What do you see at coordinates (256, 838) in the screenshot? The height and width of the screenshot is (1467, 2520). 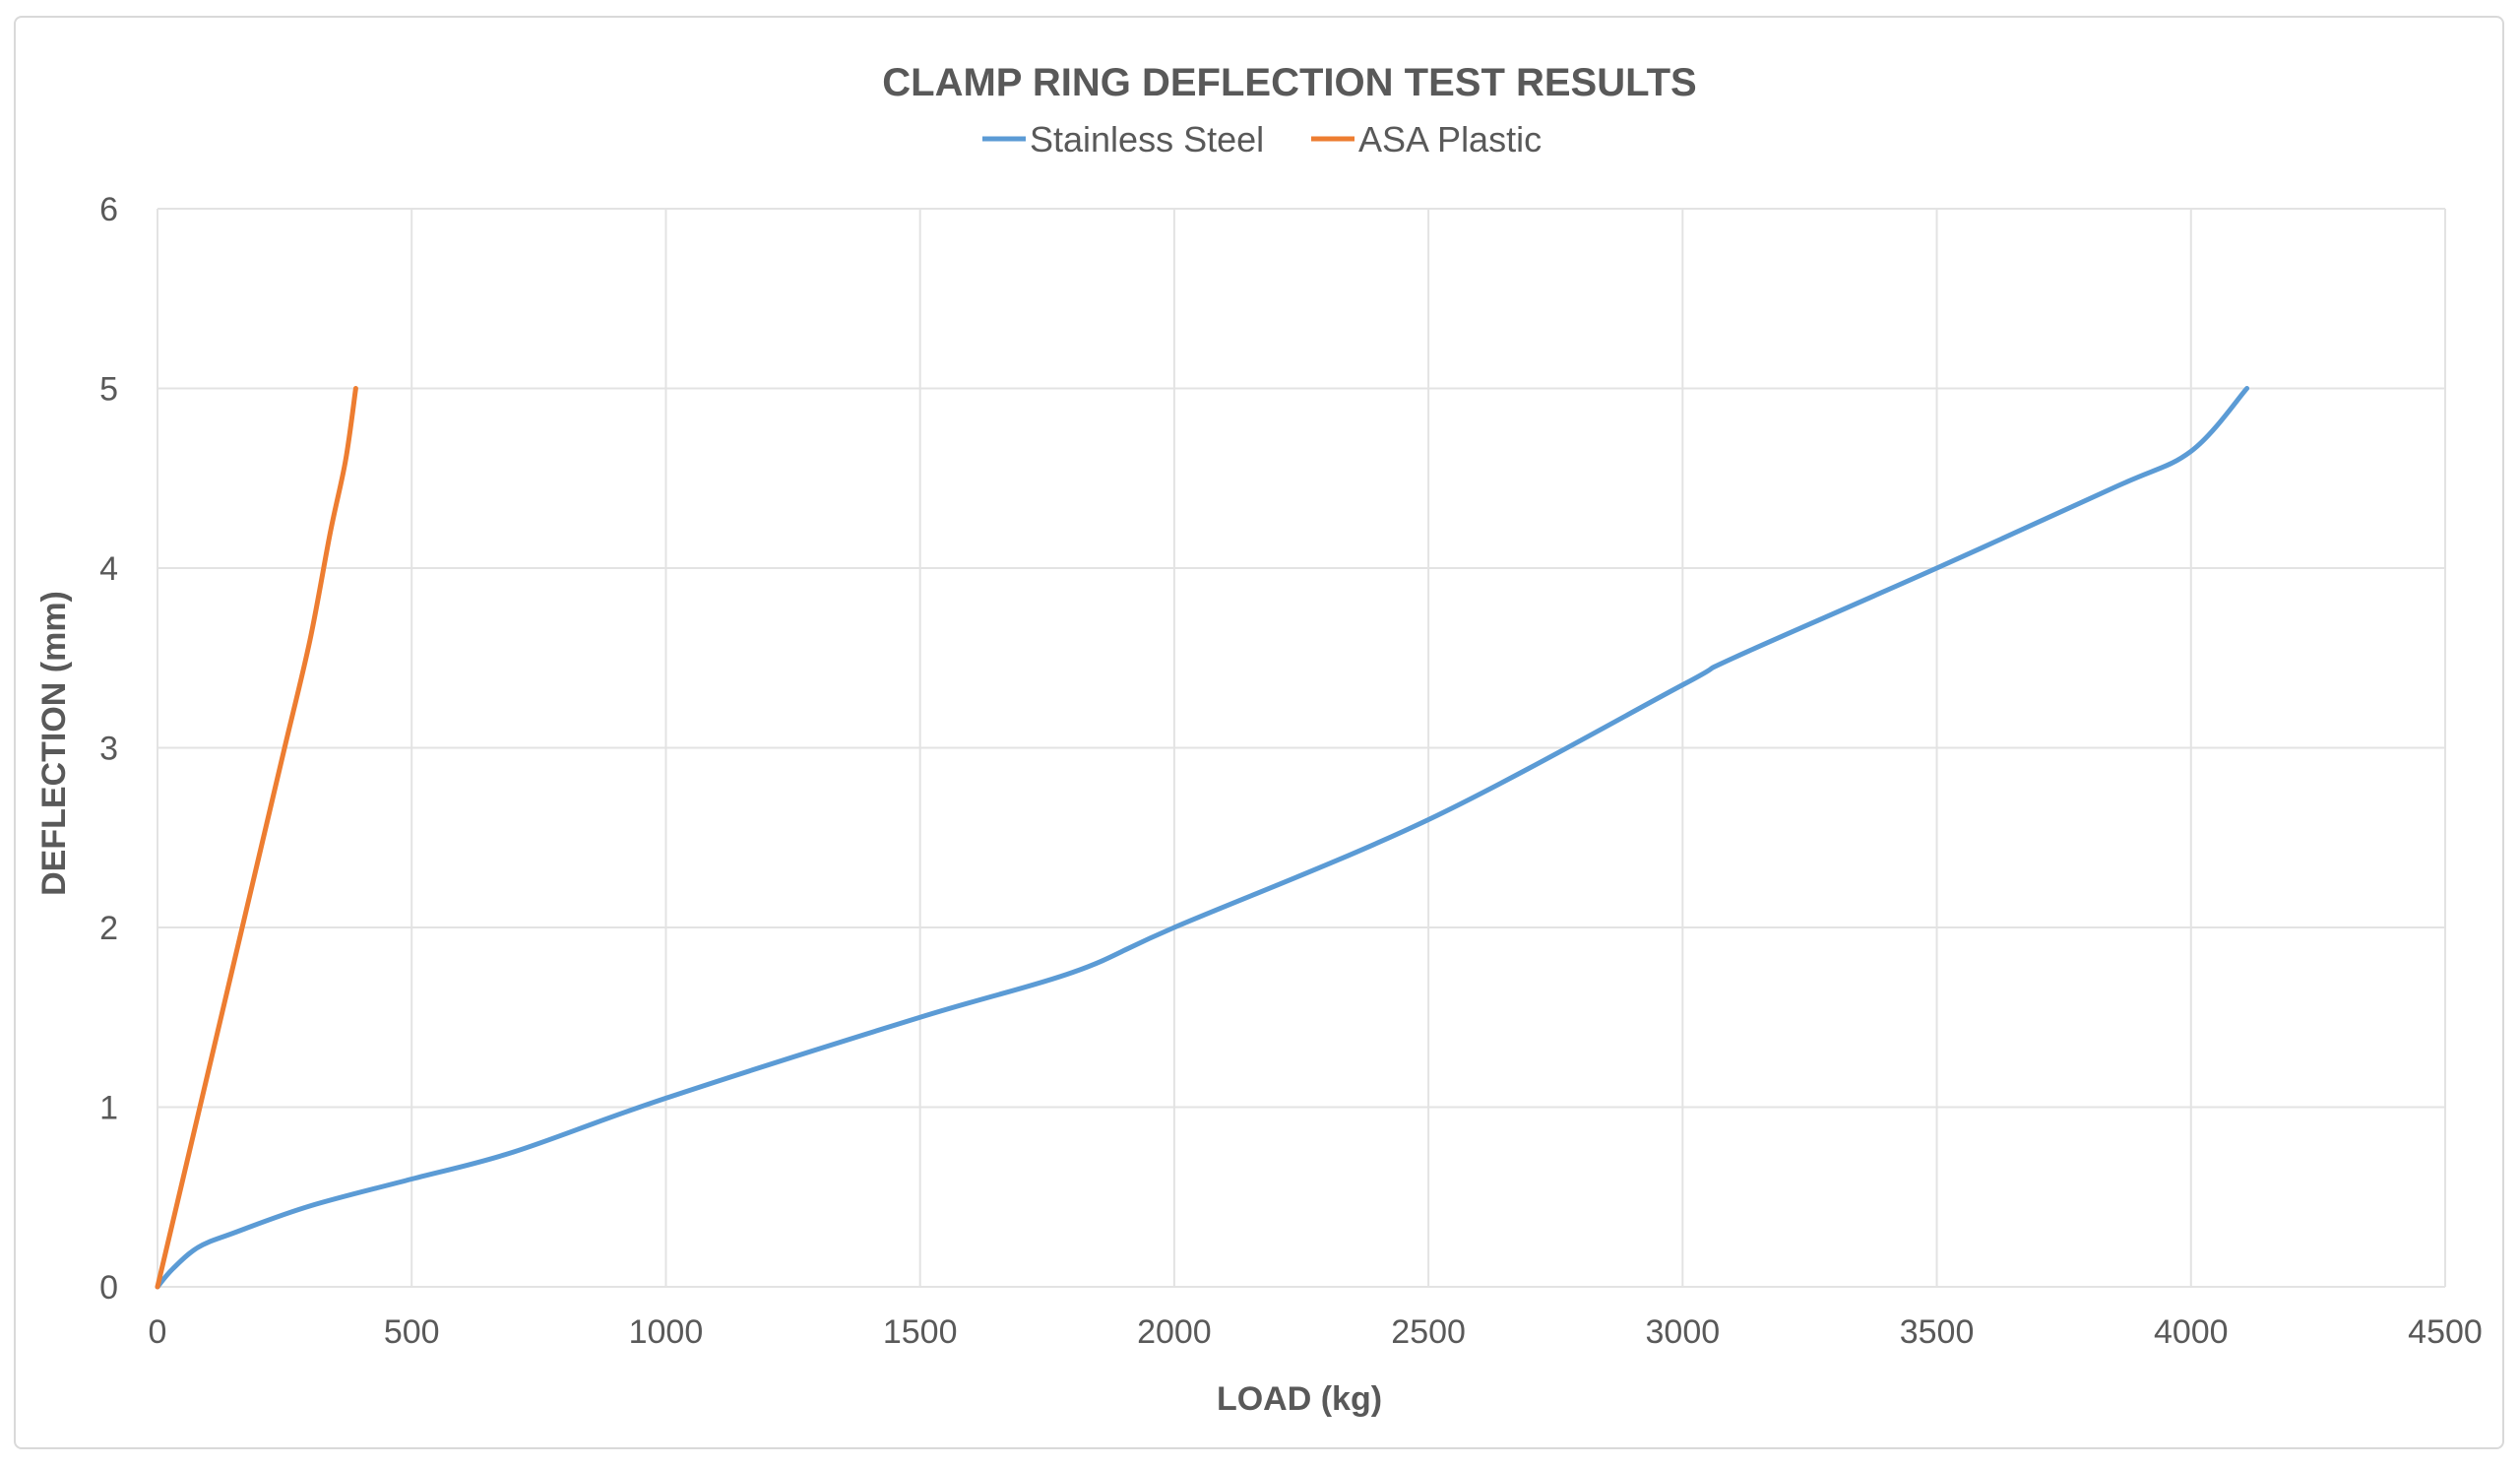 I see `series-line-asa-plastic` at bounding box center [256, 838].